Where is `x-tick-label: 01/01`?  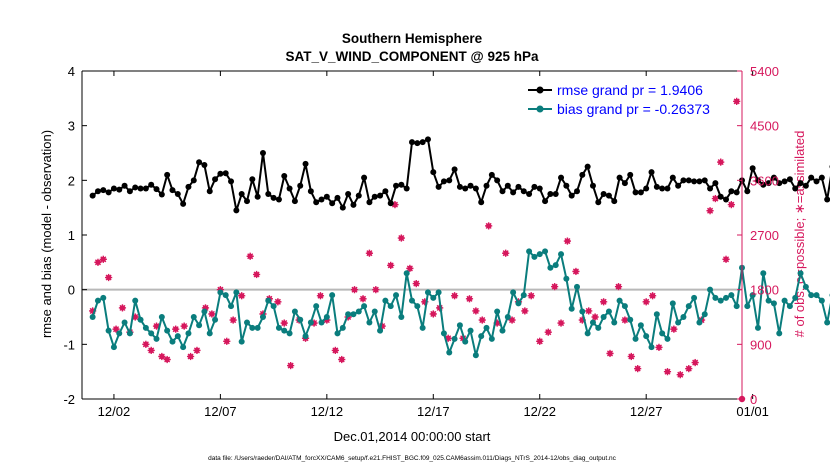
x-tick-label: 01/01 is located at coordinates (752, 411).